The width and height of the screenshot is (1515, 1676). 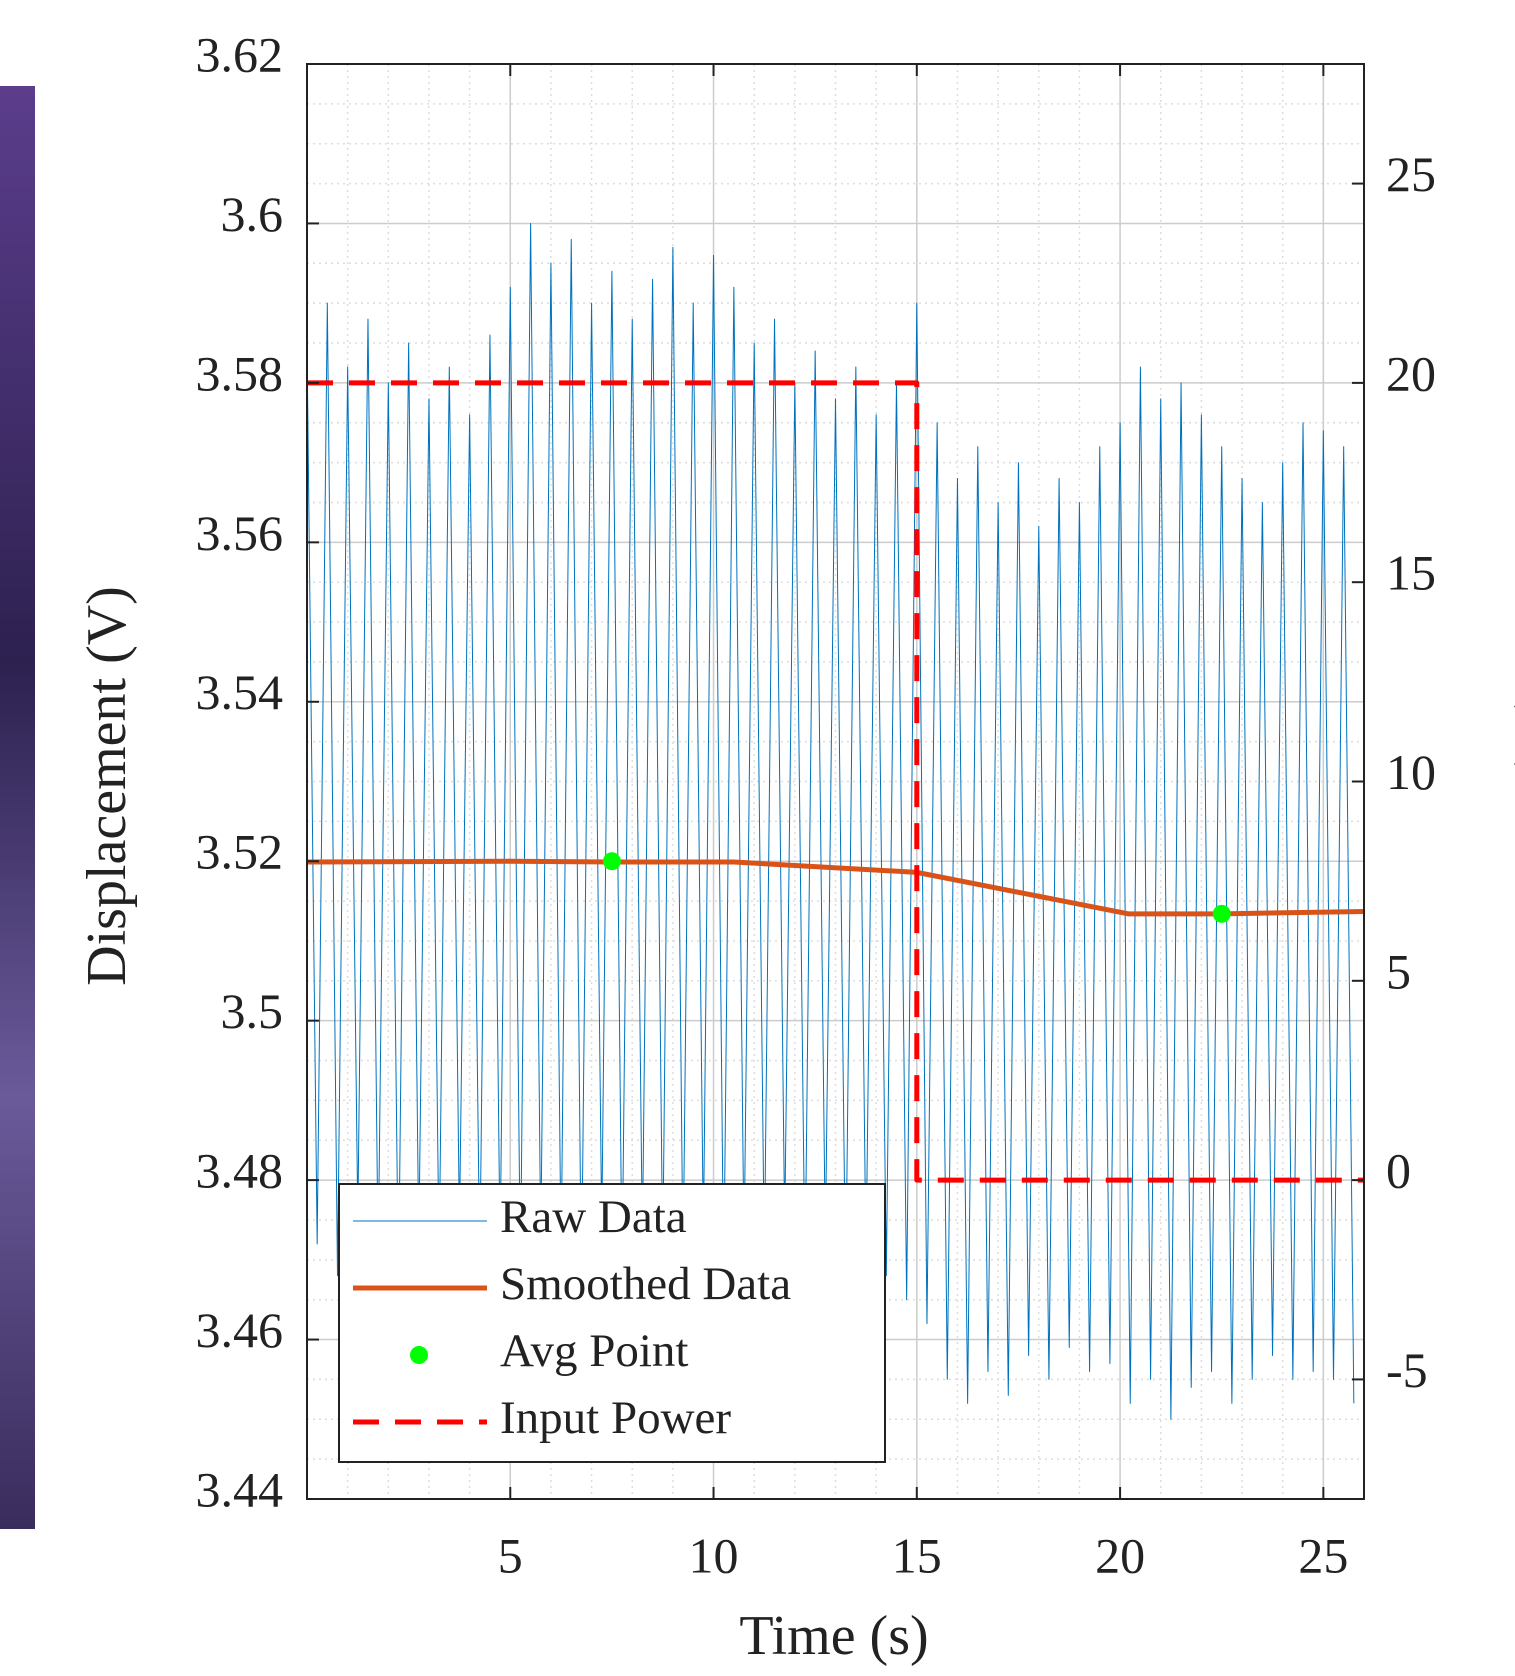 I want to click on y-tick-label: 3.62, so click(x=240, y=54).